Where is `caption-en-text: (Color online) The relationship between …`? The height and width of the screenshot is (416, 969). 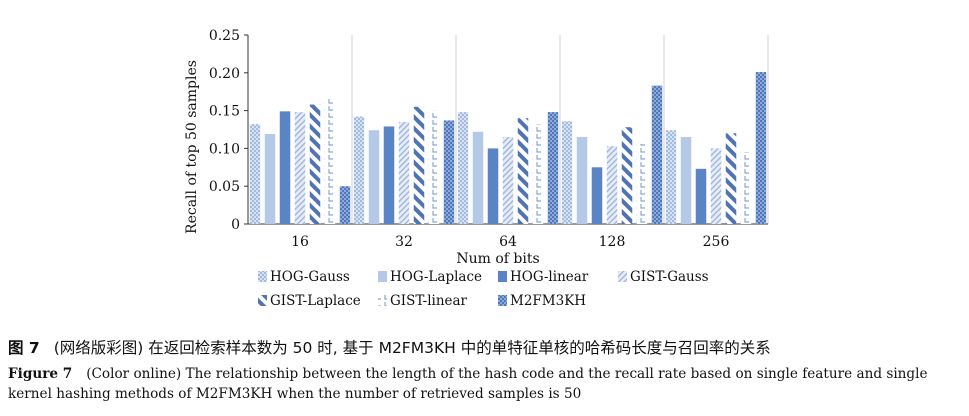 caption-en-text: (Color online) The relationship between … is located at coordinates (468, 384).